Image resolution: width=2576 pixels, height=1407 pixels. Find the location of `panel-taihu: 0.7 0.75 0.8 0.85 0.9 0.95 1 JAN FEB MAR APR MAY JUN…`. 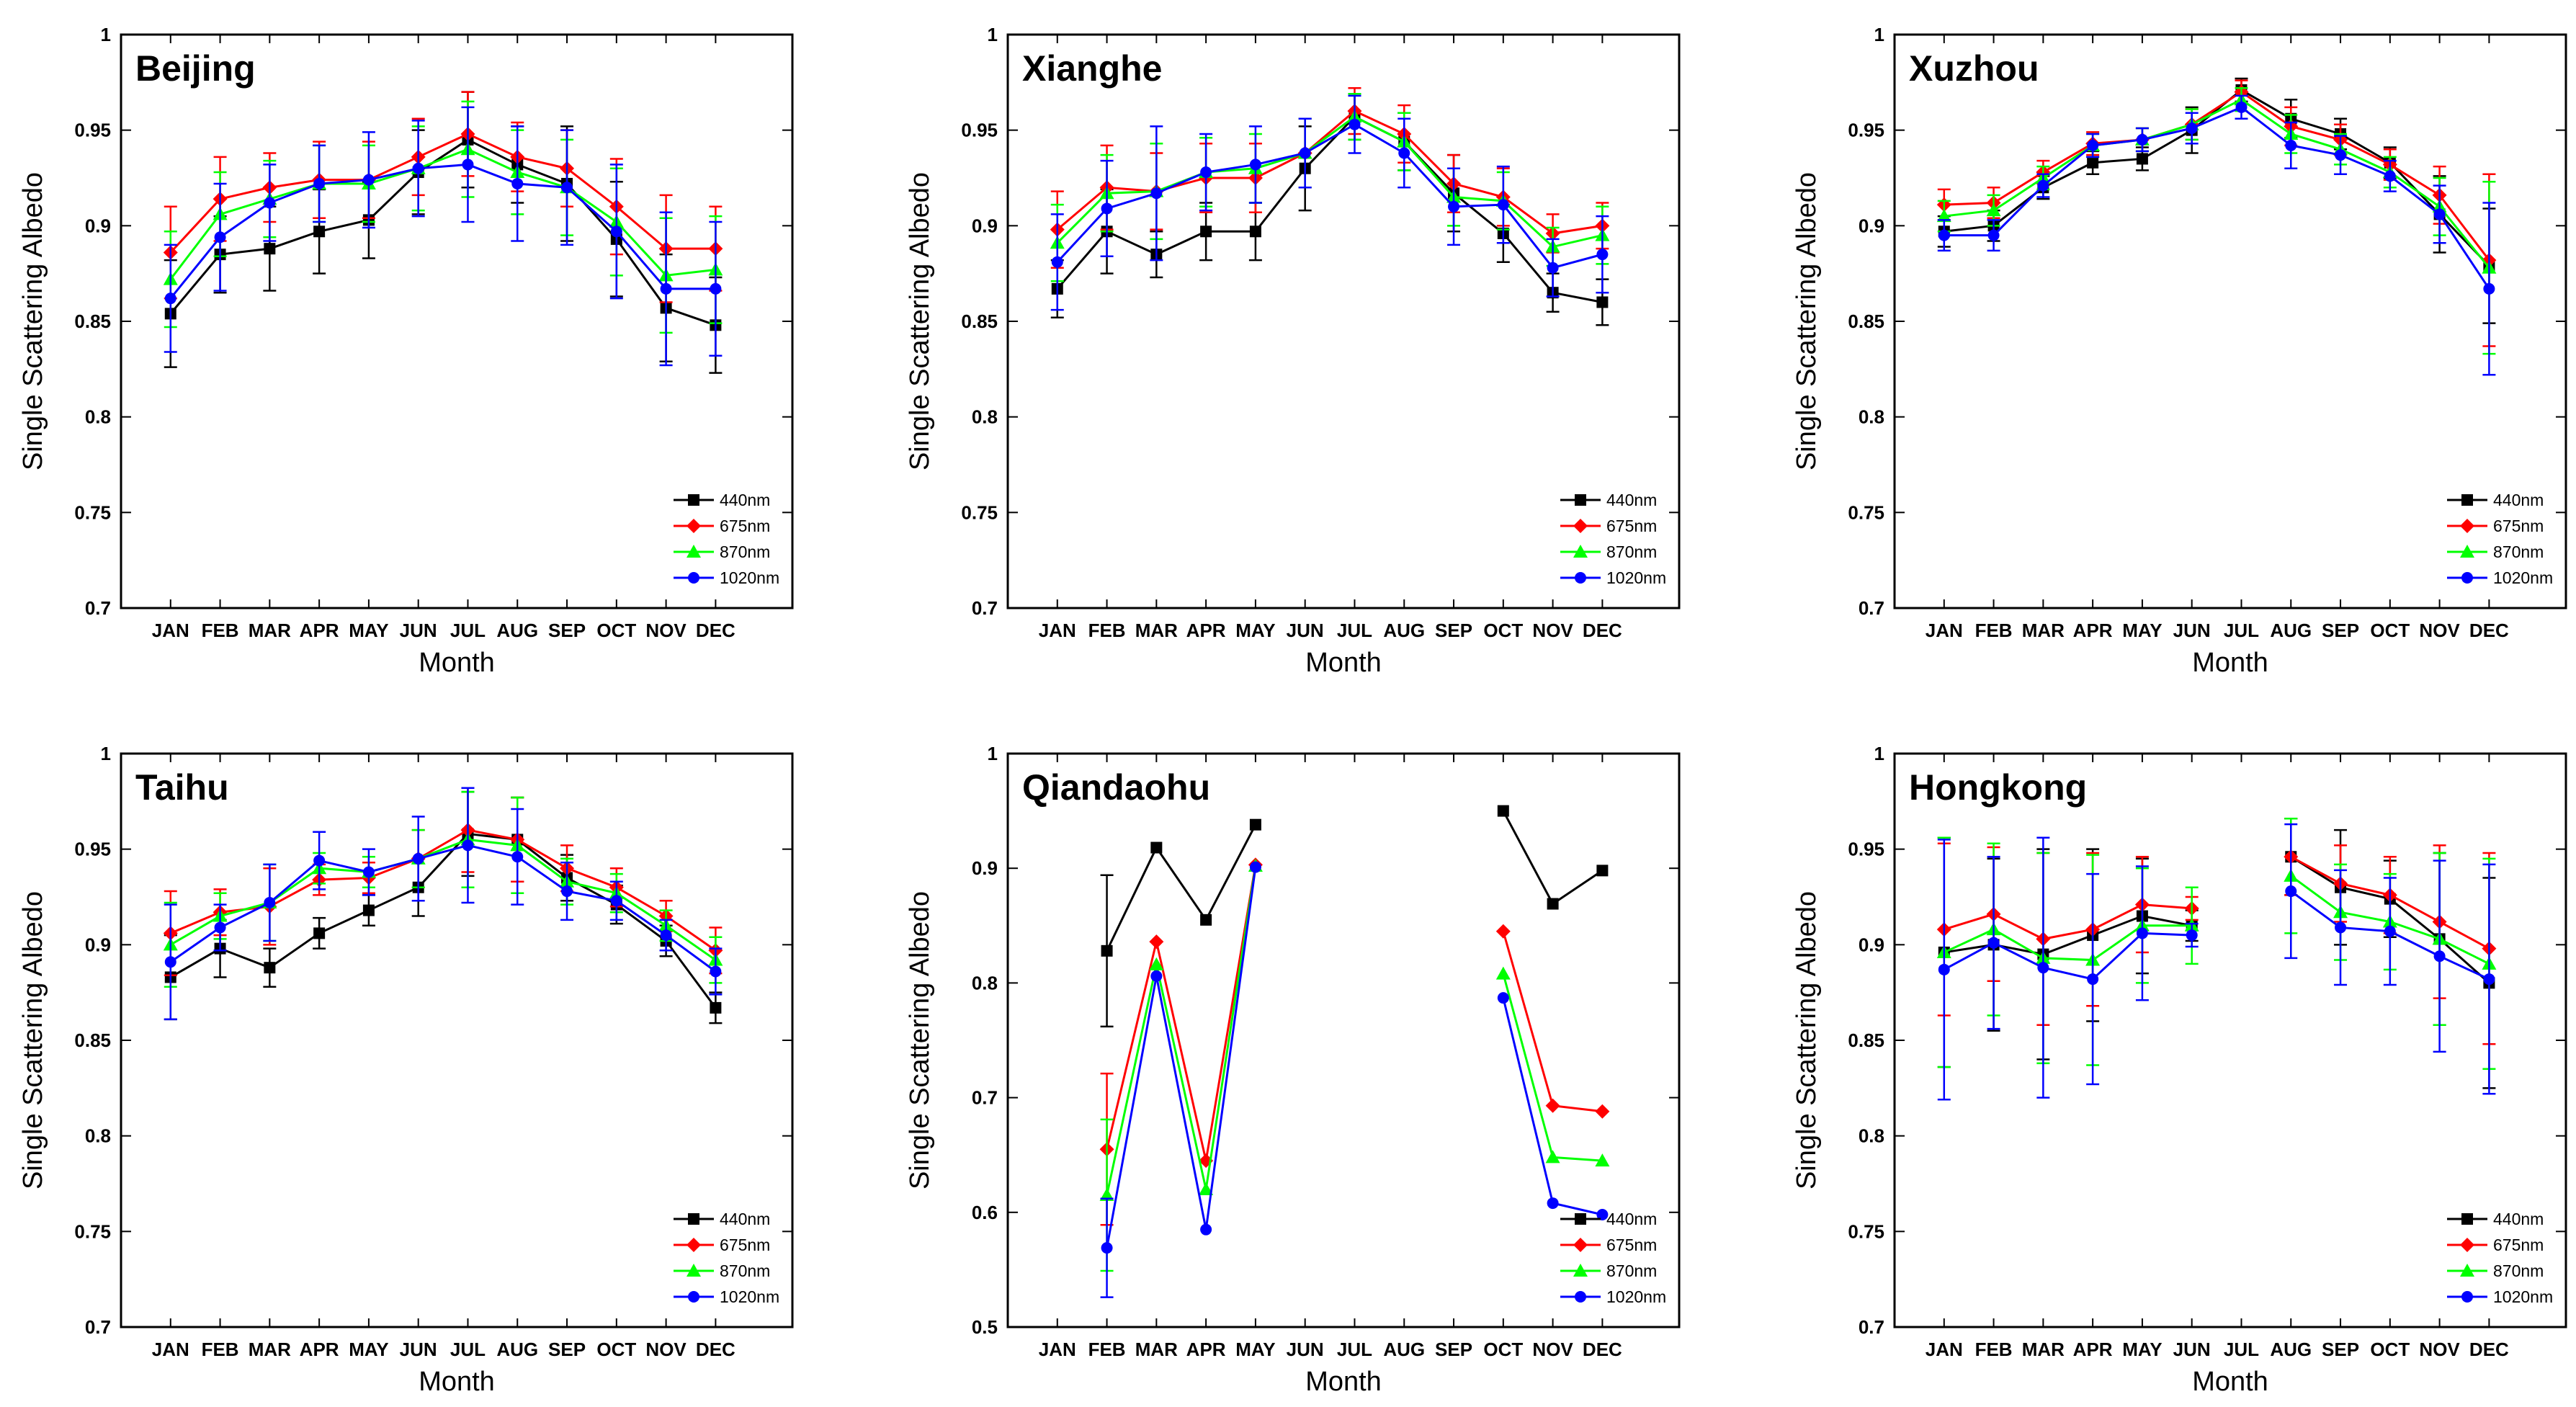

panel-taihu: 0.7 0.75 0.8 0.85 0.9 0.95 1 JAN FEB MAR APR MAY JUN… is located at coordinates (406, 1070).